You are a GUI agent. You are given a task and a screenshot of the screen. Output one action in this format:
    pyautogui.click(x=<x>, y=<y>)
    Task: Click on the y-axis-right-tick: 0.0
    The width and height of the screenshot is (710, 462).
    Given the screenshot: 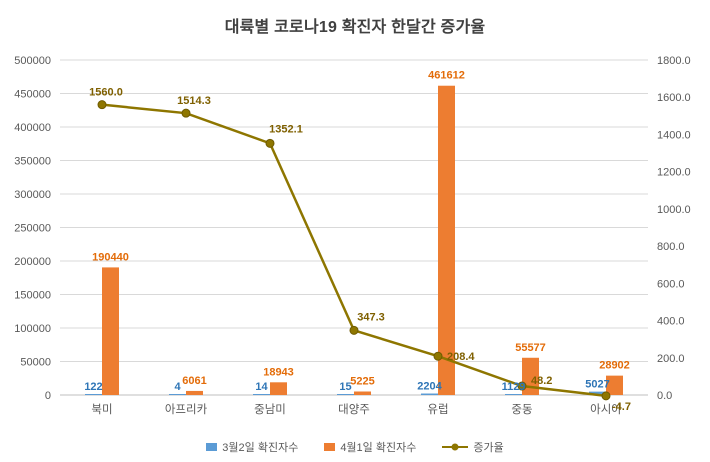 What is the action you would take?
    pyautogui.click(x=664, y=396)
    